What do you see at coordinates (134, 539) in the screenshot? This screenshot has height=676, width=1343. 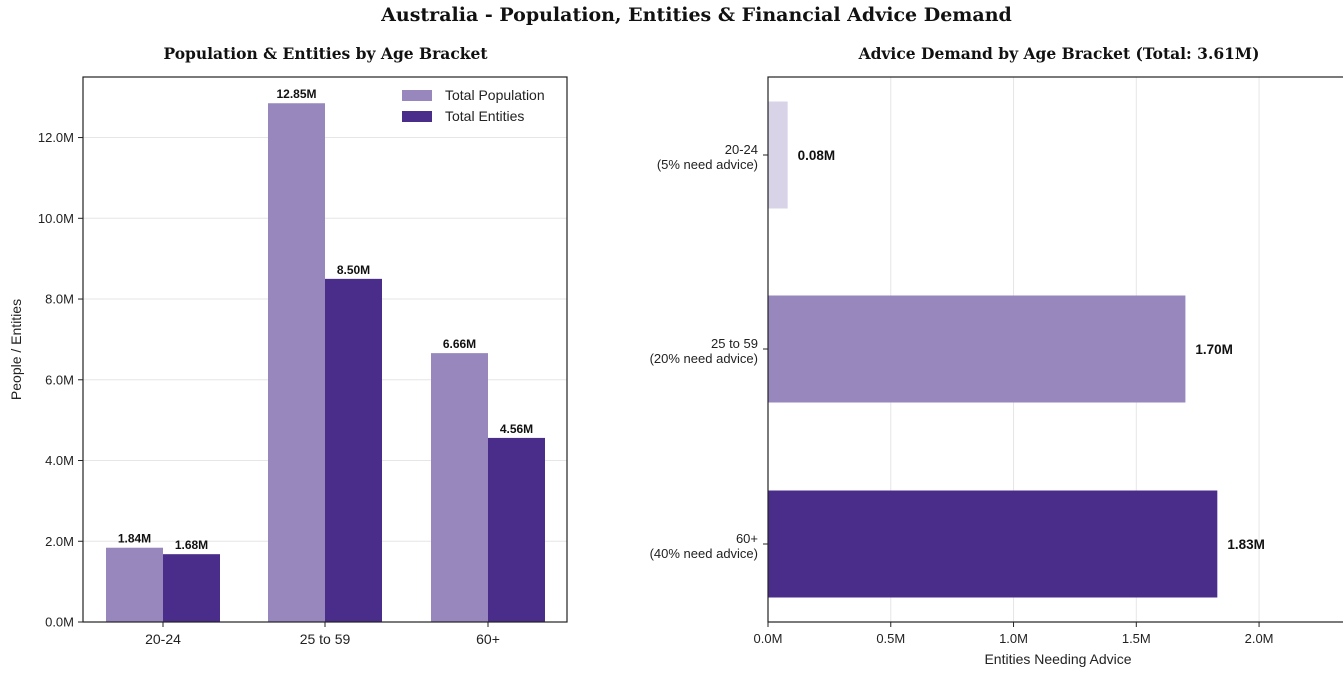 I see `left-bar-value-label: 1.84M` at bounding box center [134, 539].